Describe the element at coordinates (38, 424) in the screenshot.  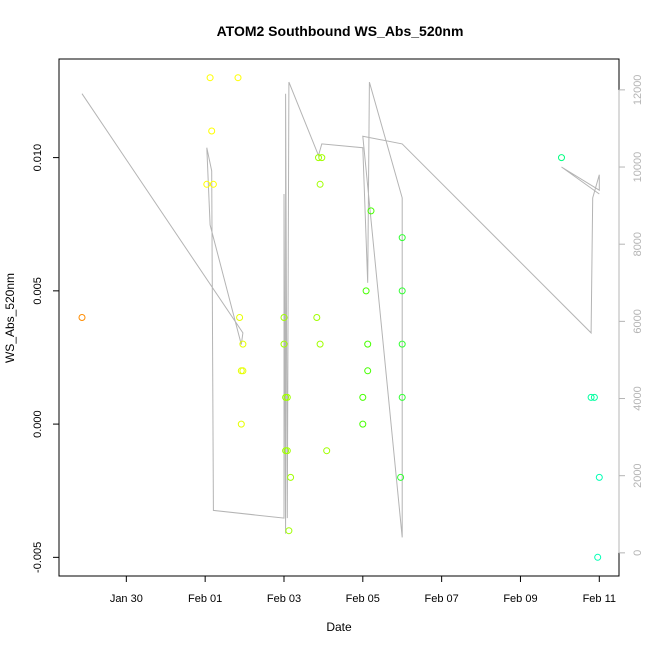
I see `y-tick-label: 0.000` at that location.